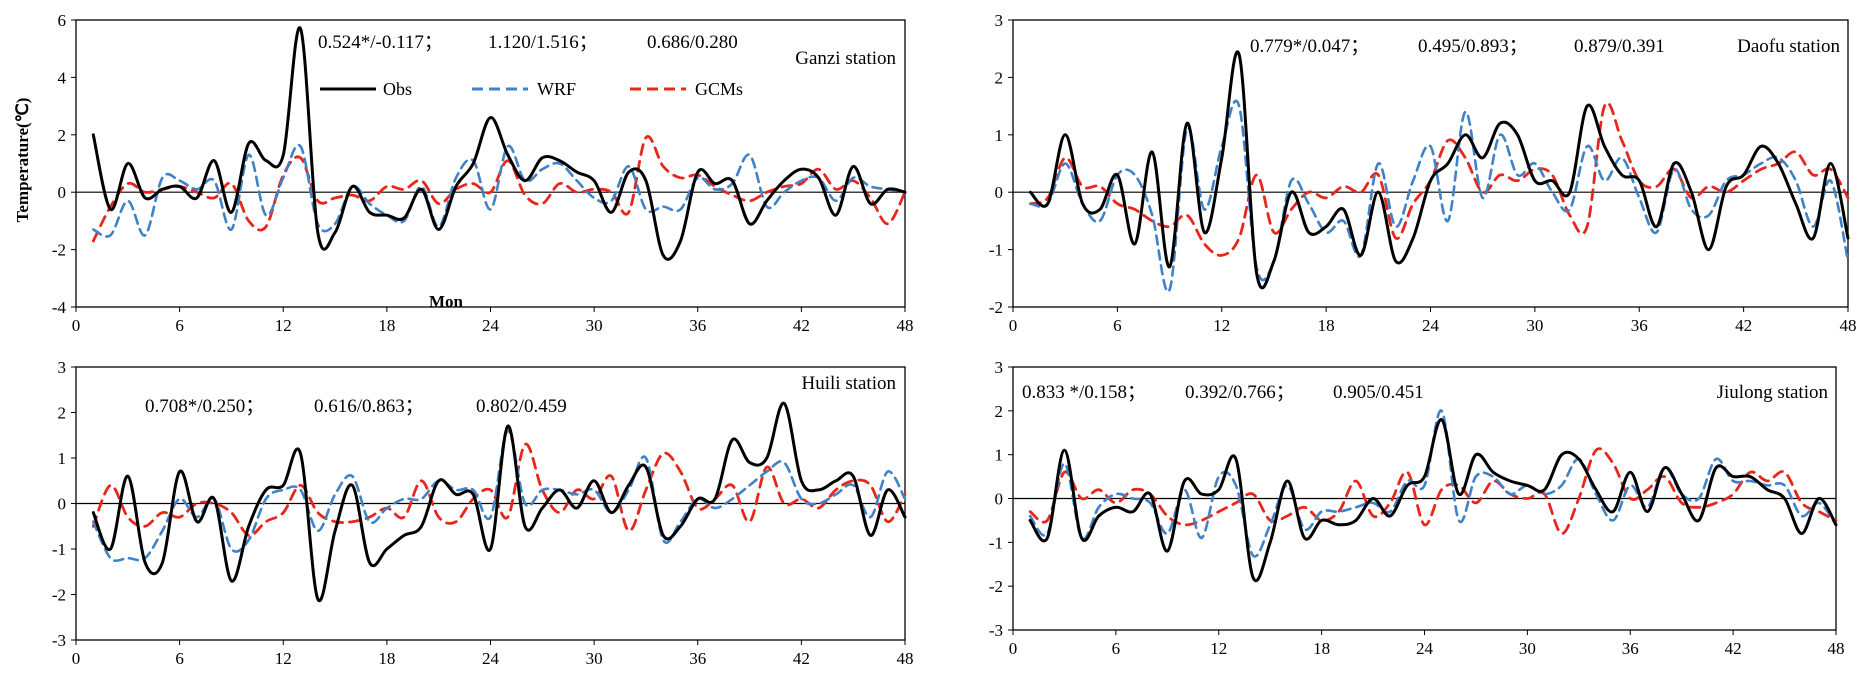  I want to click on stats-annotation: 0.708*/0.250；, so click(204, 406).